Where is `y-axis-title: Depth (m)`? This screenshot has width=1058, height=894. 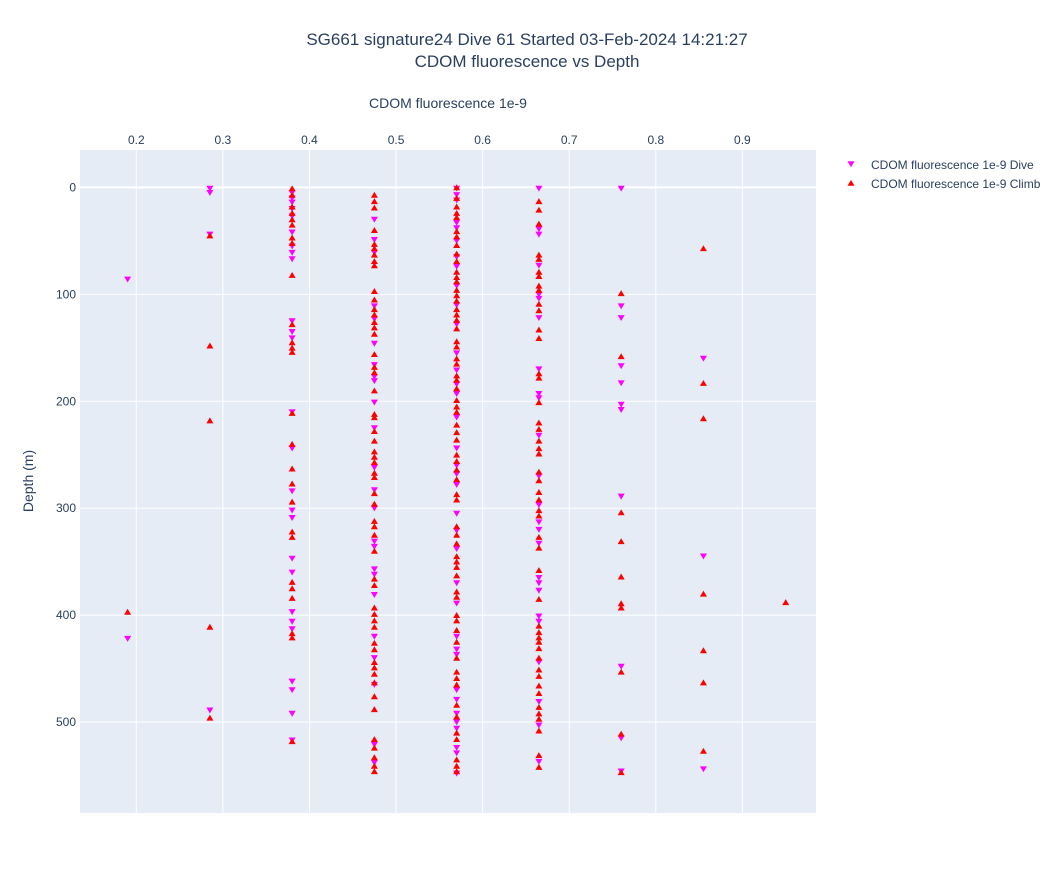
y-axis-title: Depth (m) is located at coordinates (28, 481).